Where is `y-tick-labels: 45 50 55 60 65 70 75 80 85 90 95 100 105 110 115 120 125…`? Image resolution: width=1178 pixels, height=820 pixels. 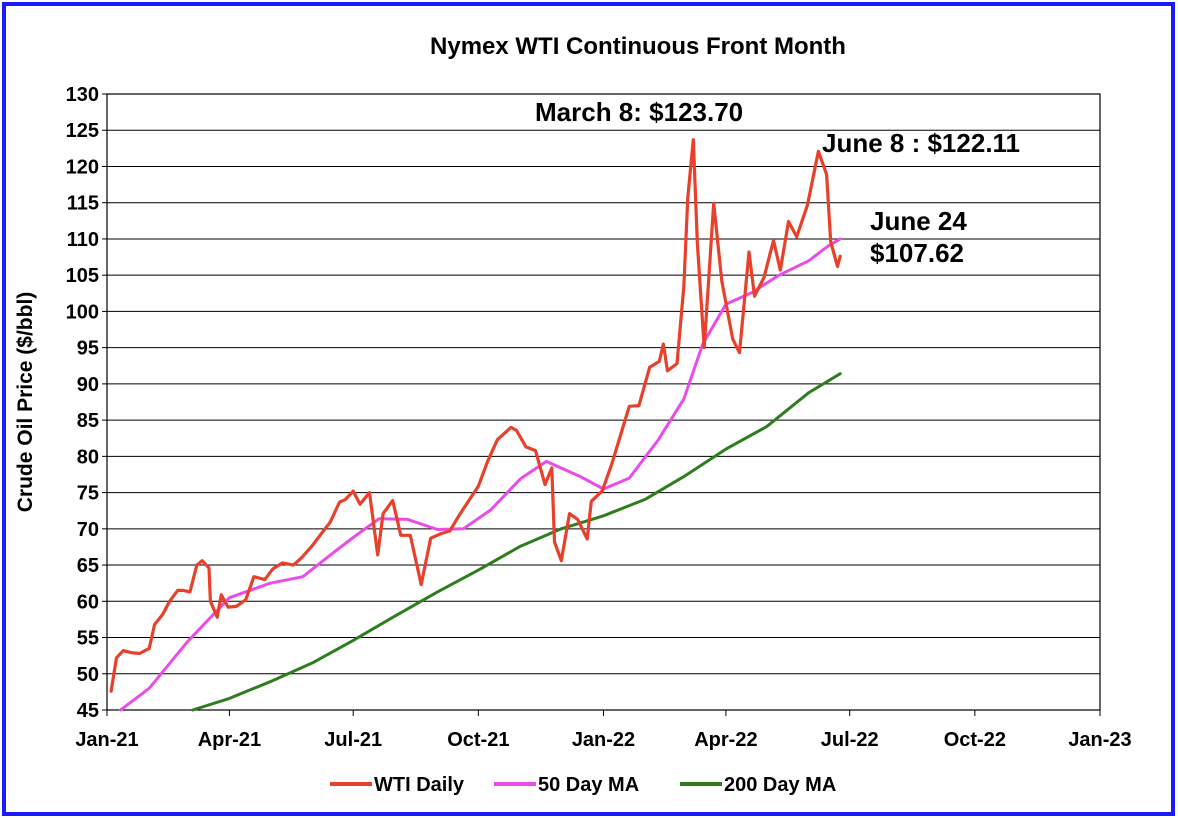 y-tick-labels: 45 50 55 60 65 70 75 80 85 90 95 100 105 110 115 120 125… is located at coordinates (86, 403).